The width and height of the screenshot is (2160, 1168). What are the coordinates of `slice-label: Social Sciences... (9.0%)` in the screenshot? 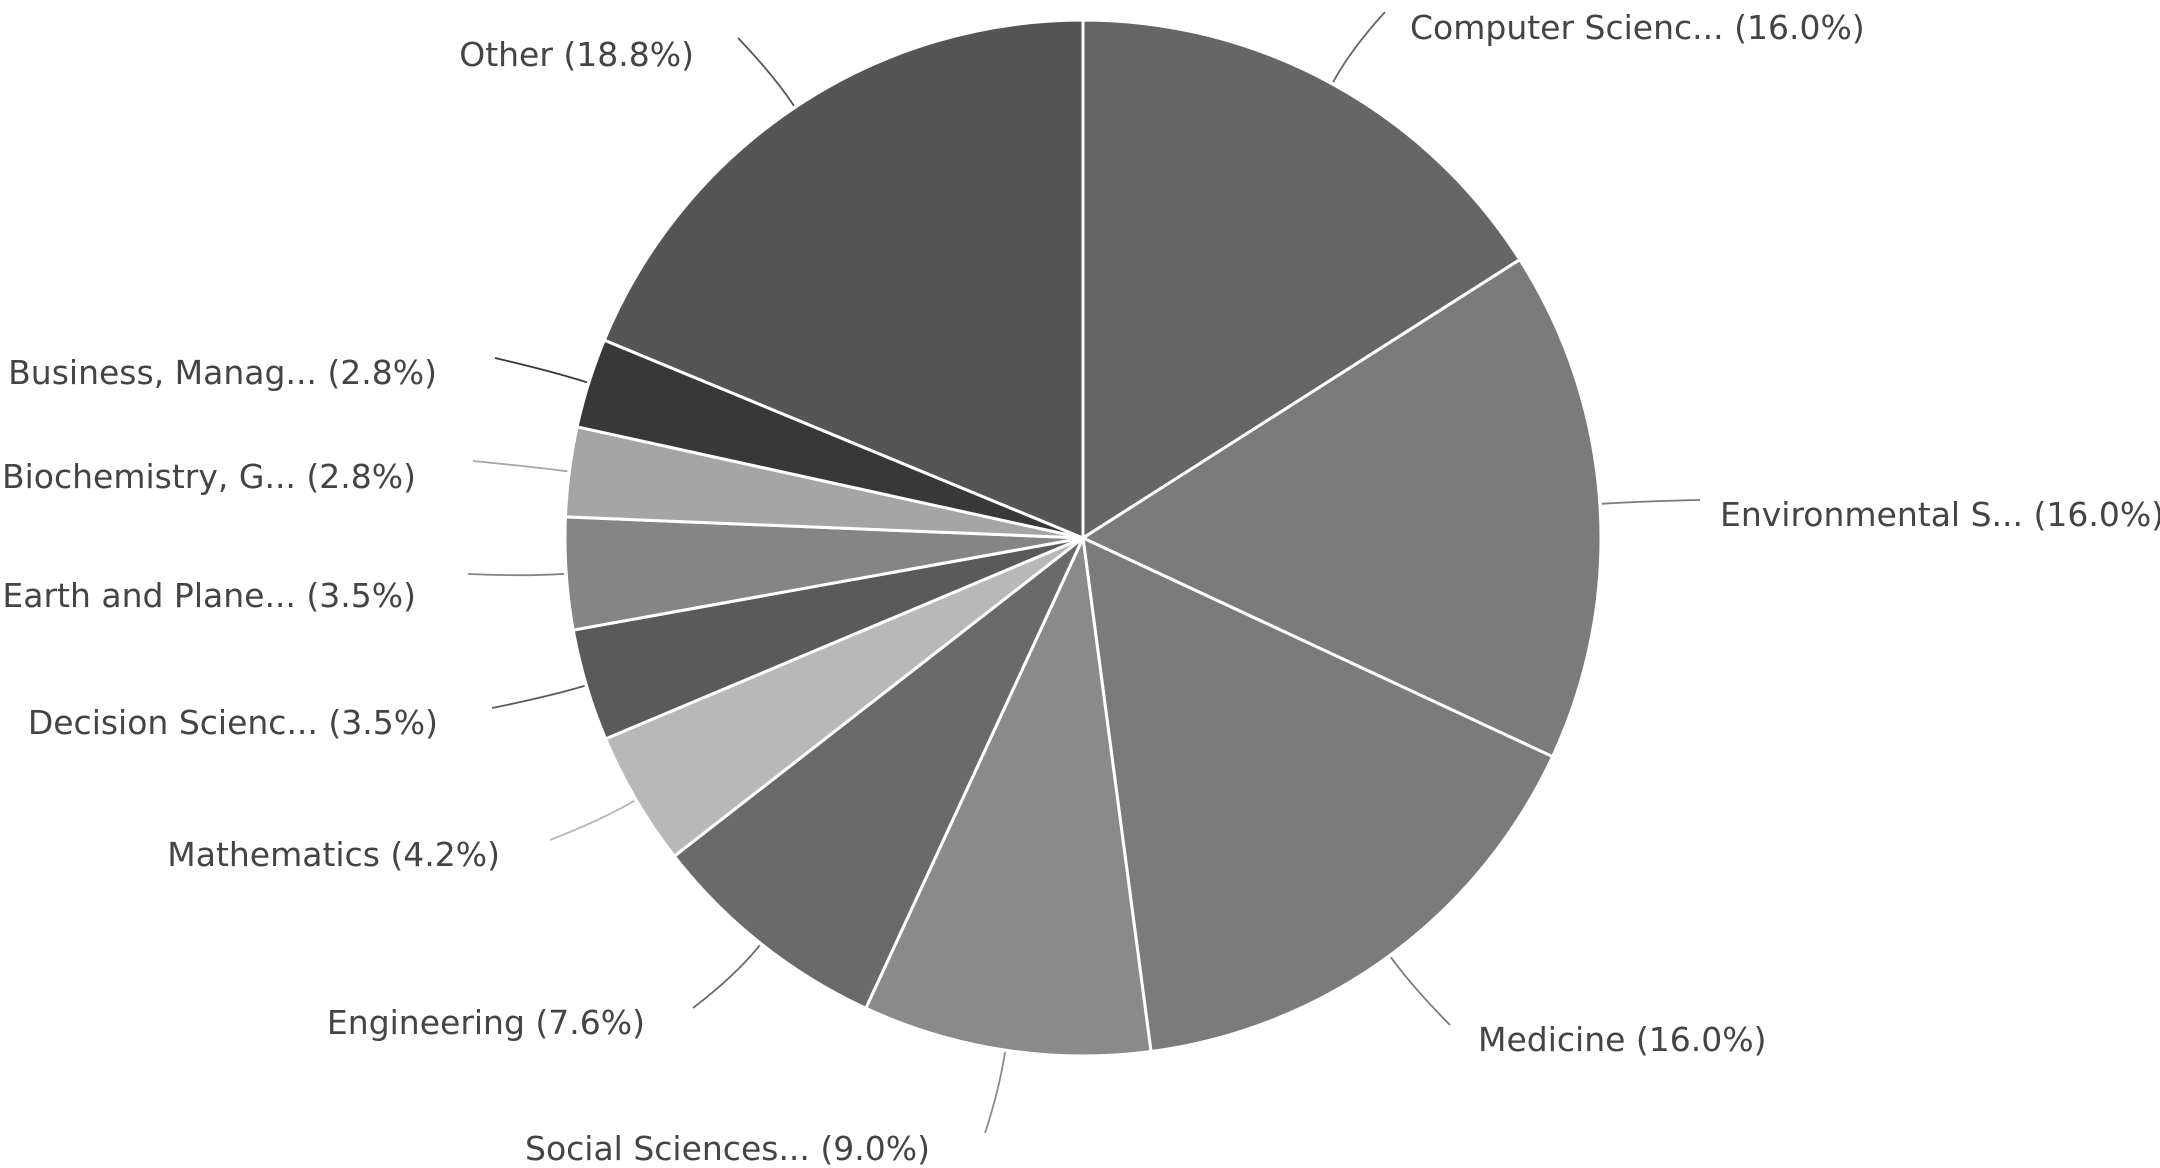 It's located at (727, 1148).